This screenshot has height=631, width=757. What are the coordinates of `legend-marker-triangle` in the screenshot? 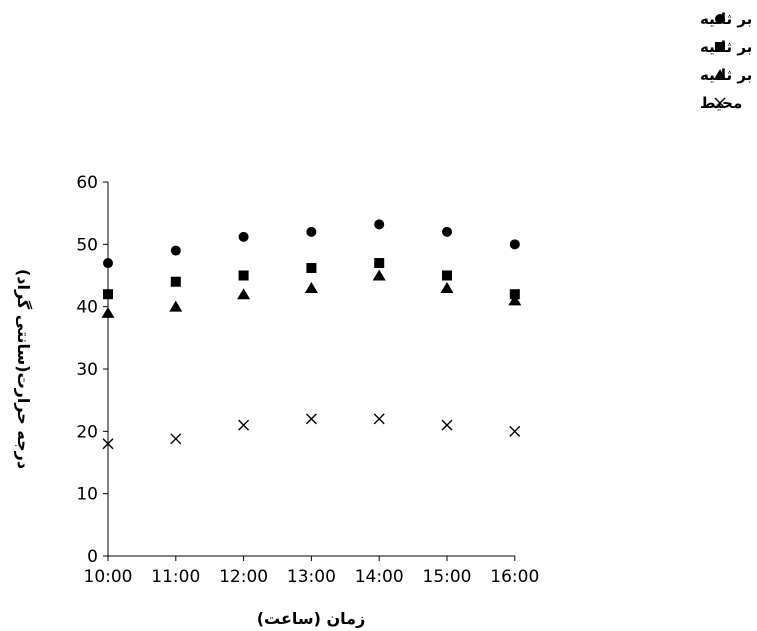 It's located at (720, 74).